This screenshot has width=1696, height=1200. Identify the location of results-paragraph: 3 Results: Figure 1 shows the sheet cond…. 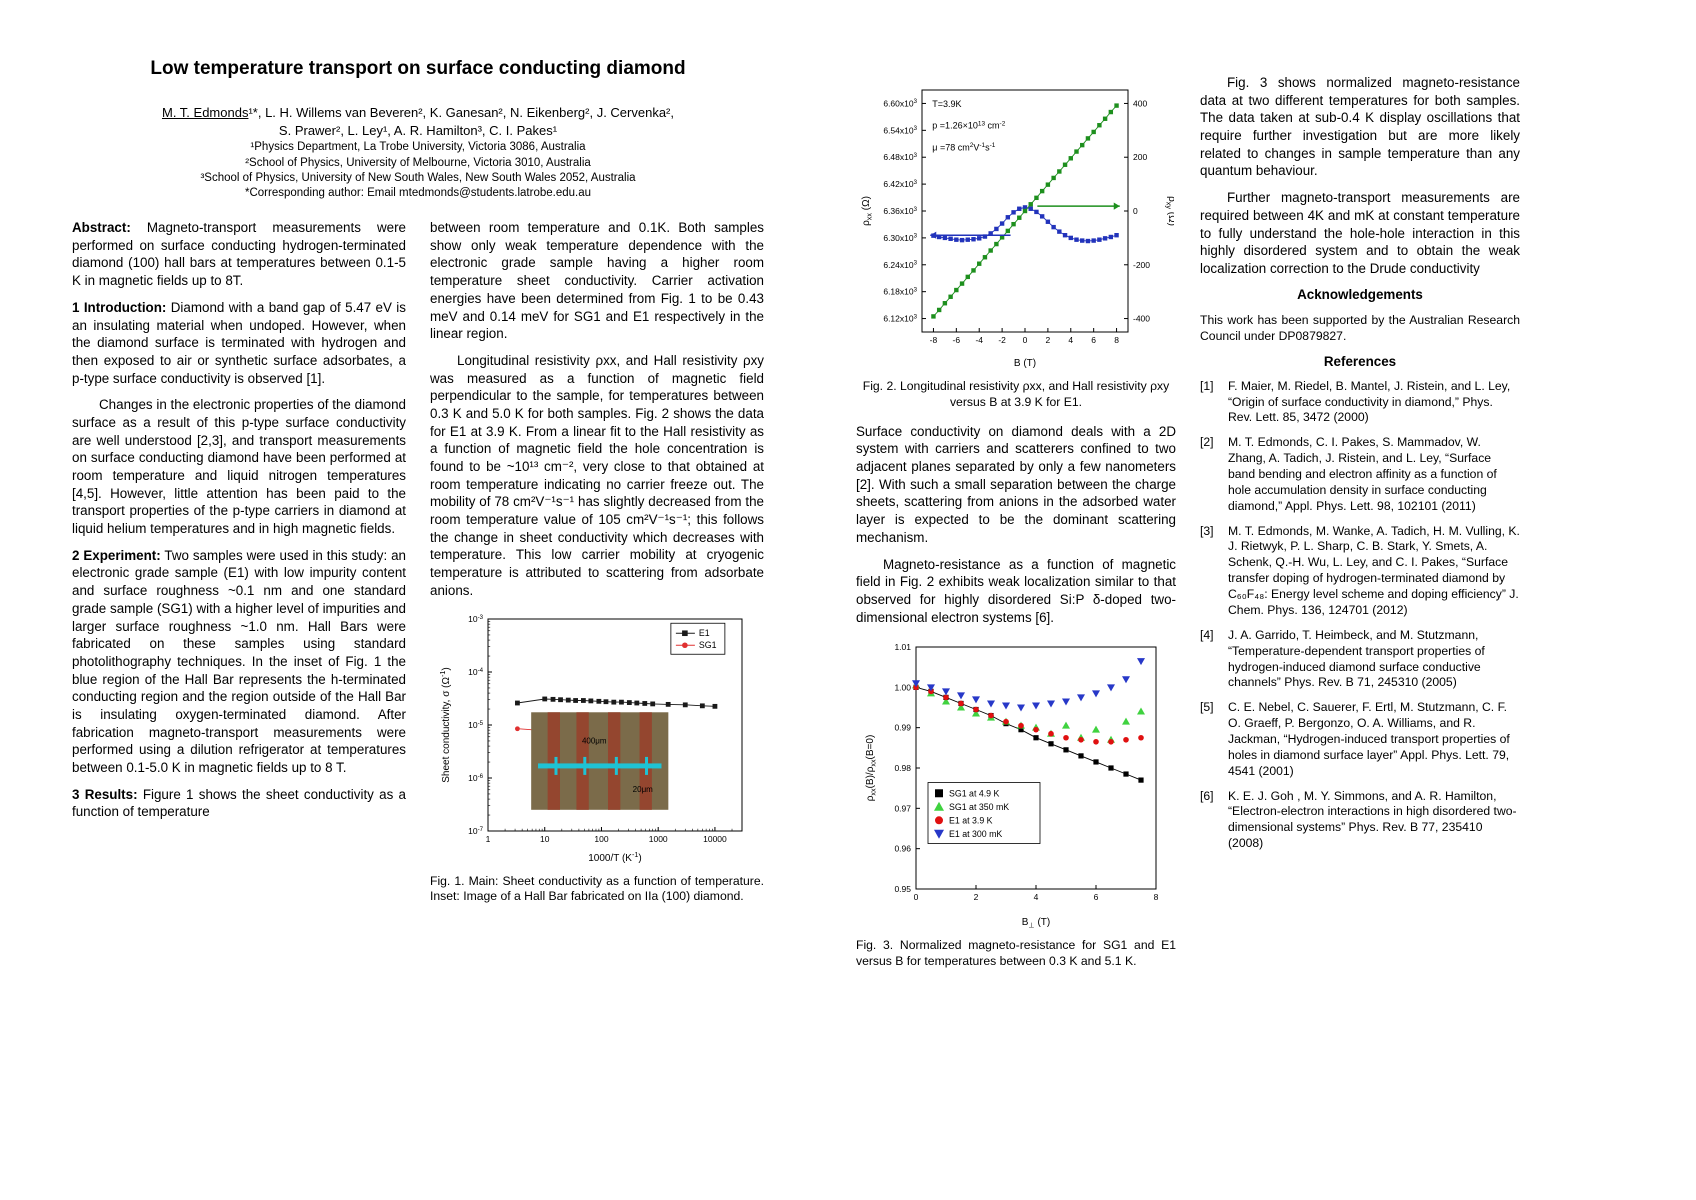
(239, 803).